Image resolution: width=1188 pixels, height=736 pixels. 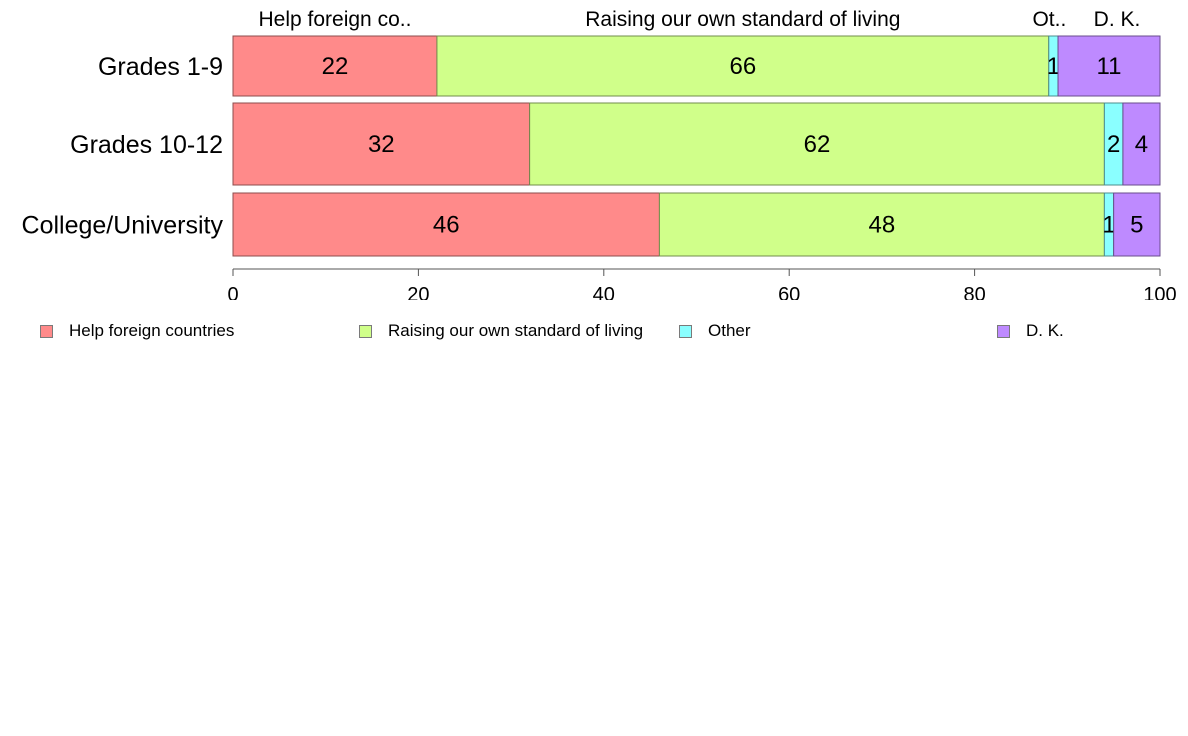 I want to click on data-label: 46, so click(x=446, y=225).